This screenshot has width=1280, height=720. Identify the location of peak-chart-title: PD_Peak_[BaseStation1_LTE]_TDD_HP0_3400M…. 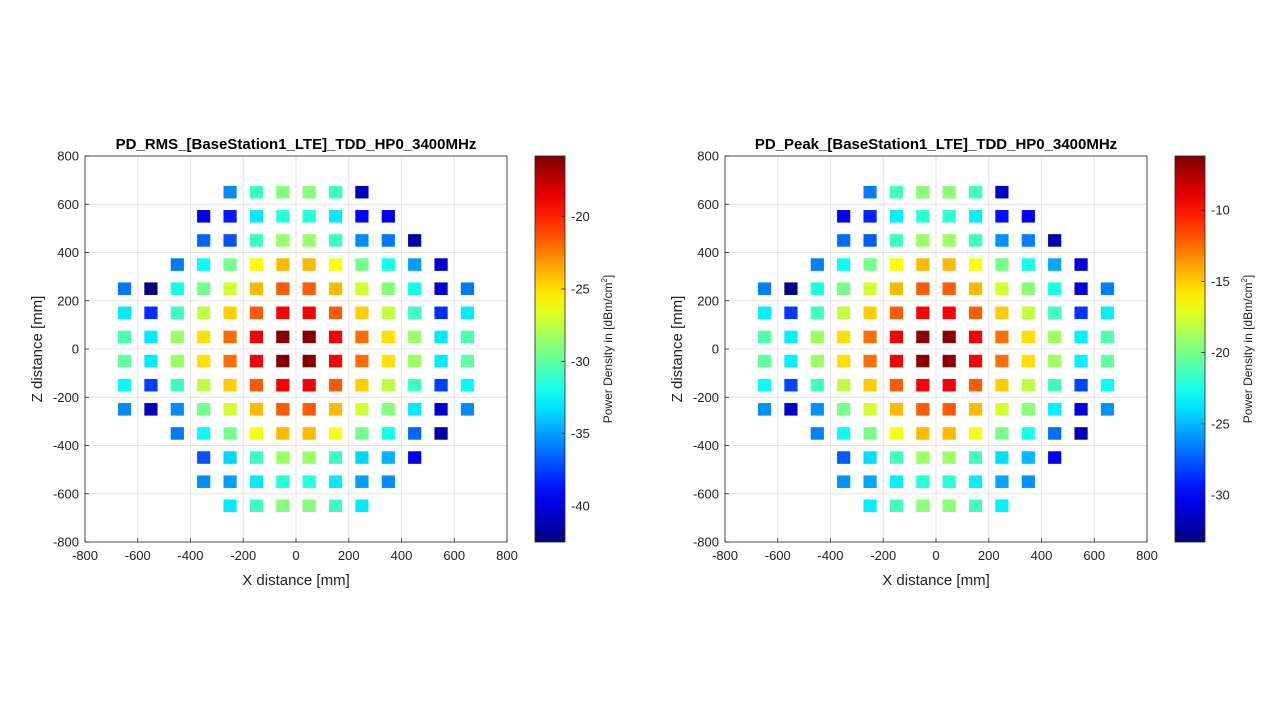
(936, 144).